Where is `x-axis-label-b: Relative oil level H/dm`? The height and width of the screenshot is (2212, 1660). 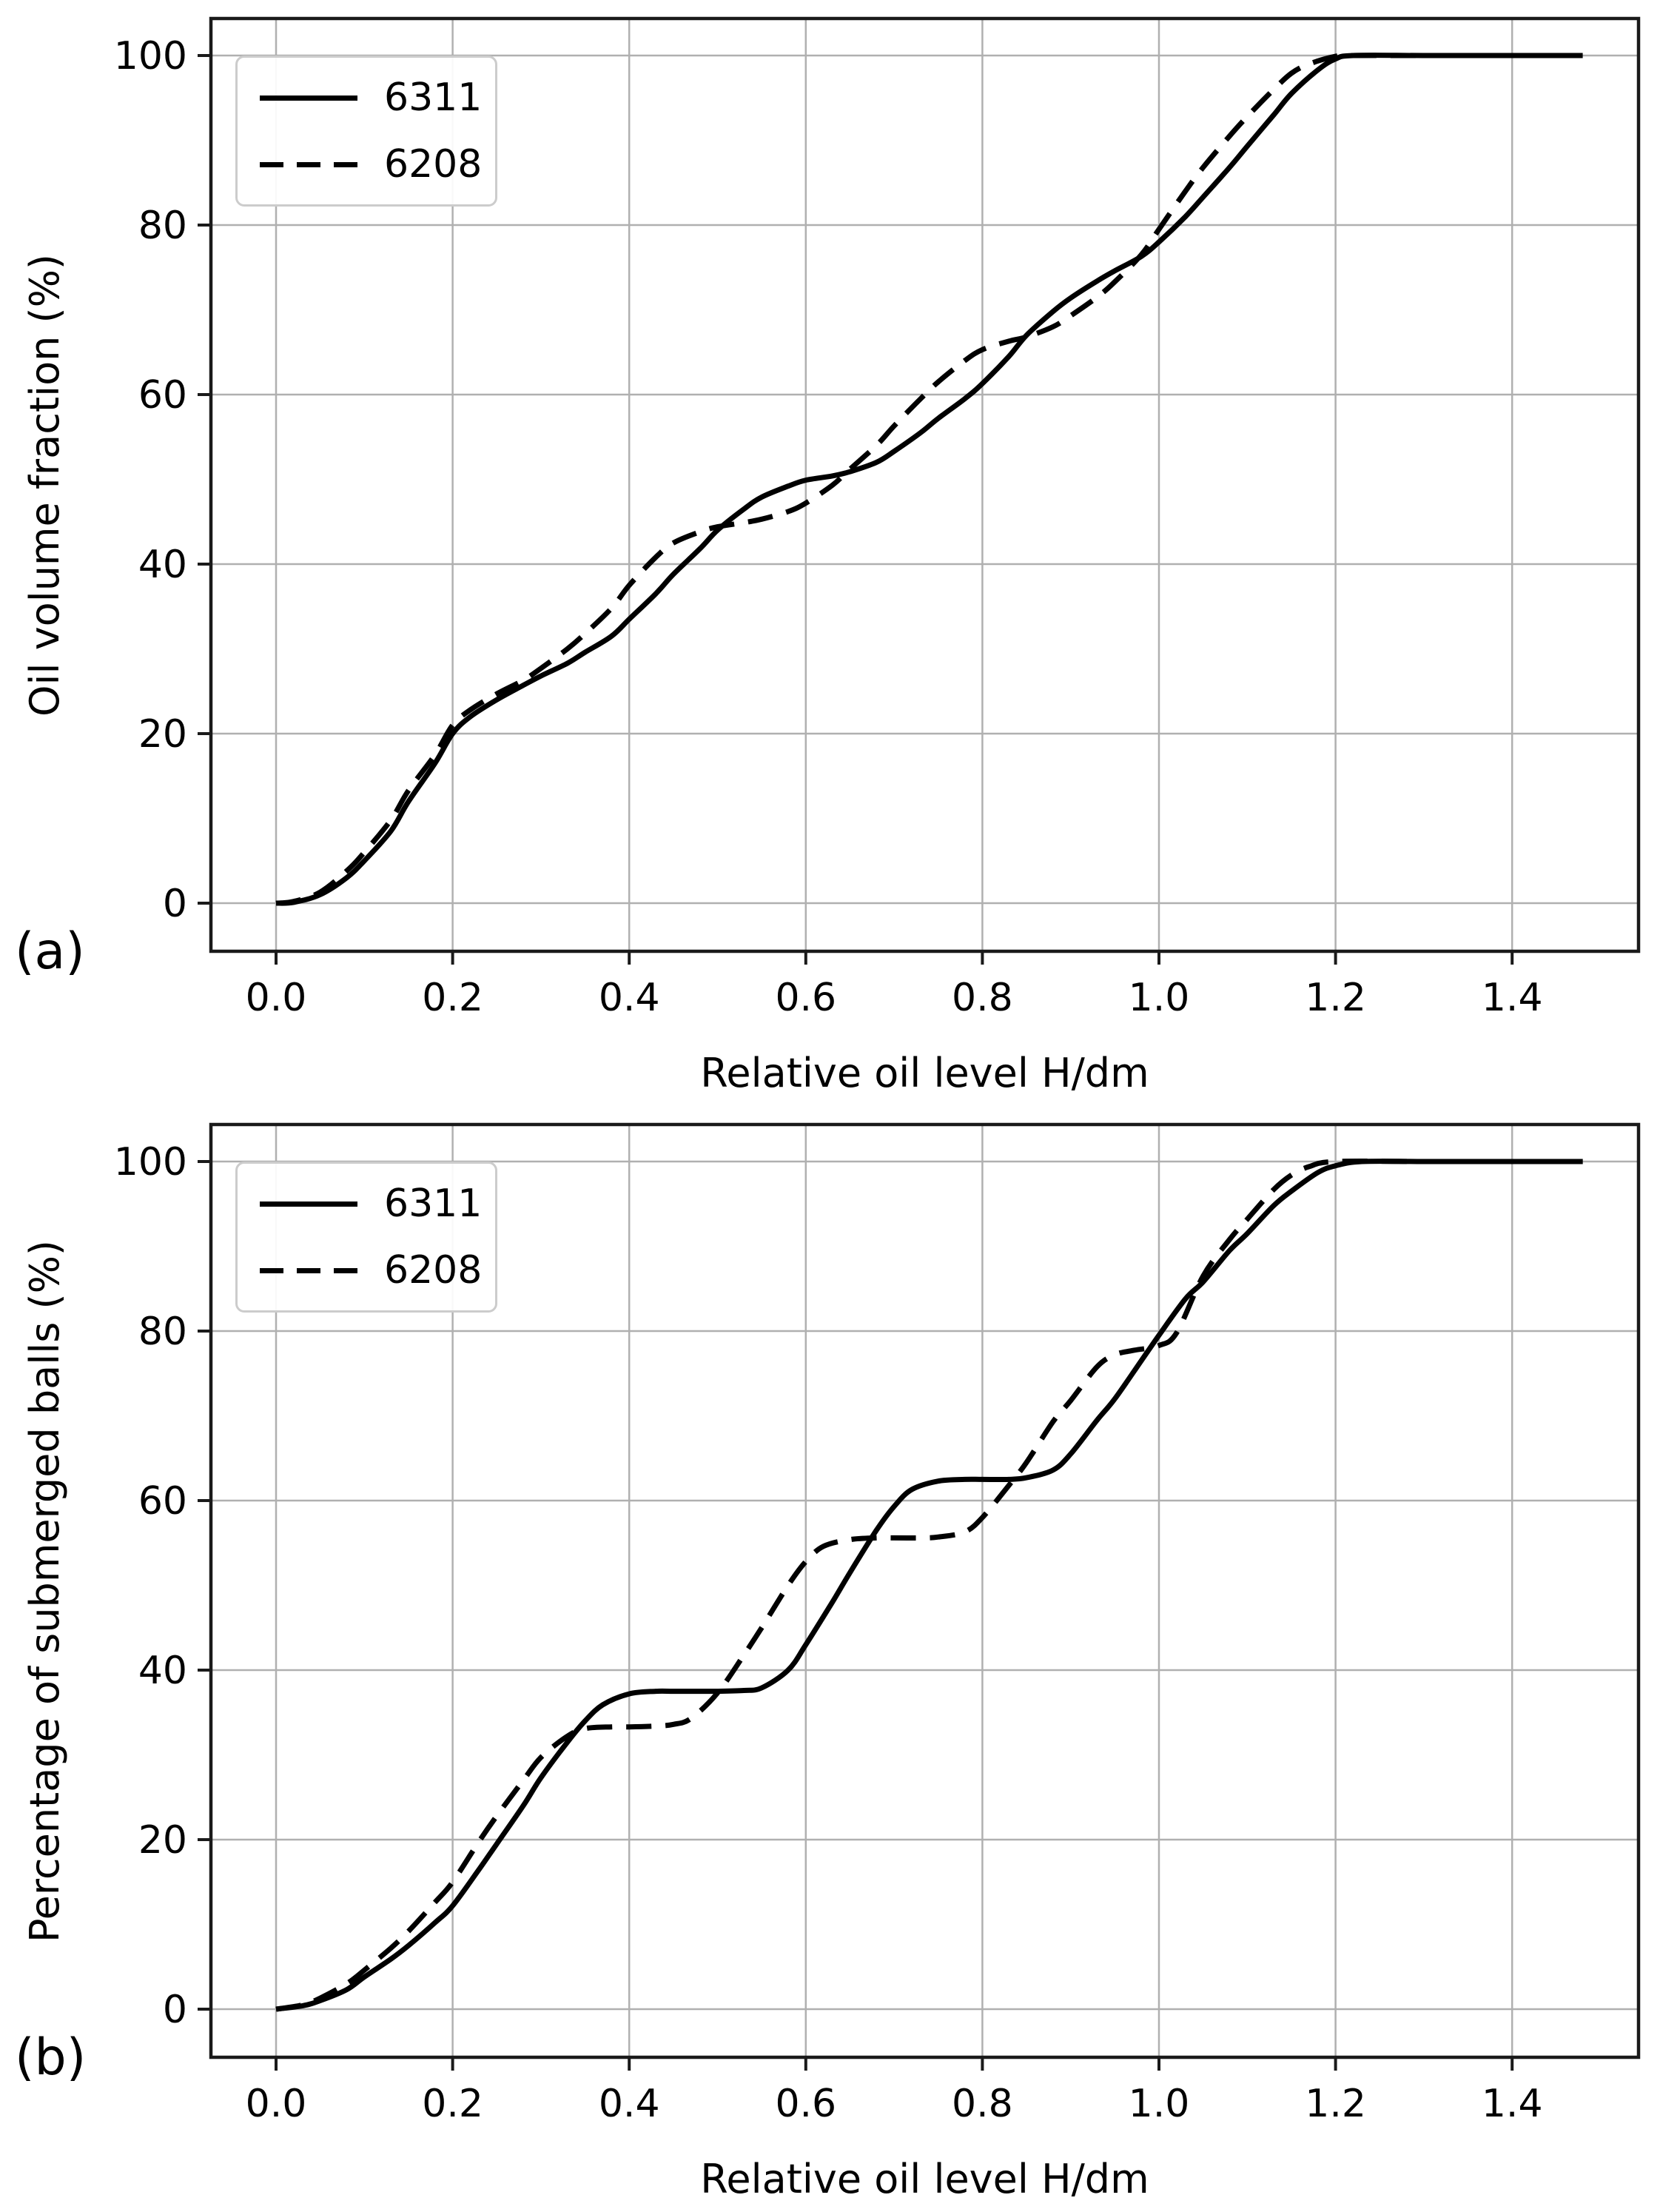 x-axis-label-b: Relative oil level H/dm is located at coordinates (924, 2179).